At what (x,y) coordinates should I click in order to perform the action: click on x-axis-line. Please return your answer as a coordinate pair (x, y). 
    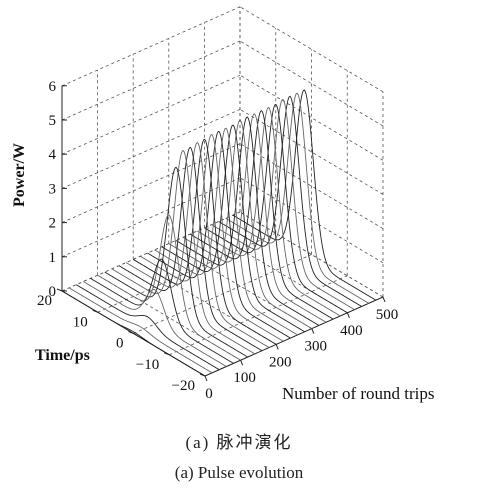
    Looking at the image, I should click on (294, 336).